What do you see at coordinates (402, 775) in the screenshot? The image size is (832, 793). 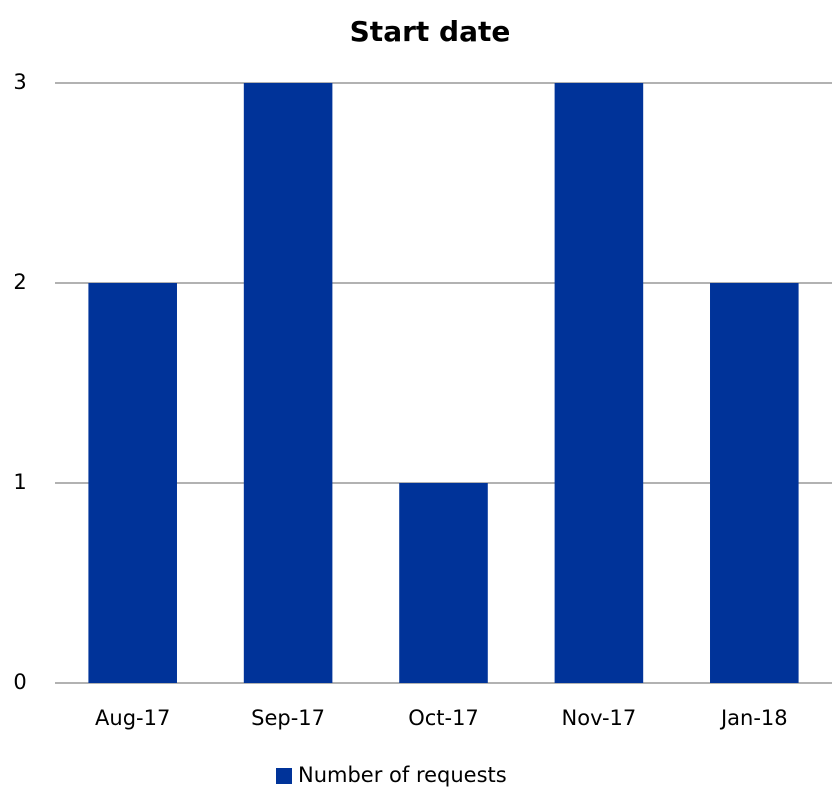 I see `legend-label: Number of requests` at bounding box center [402, 775].